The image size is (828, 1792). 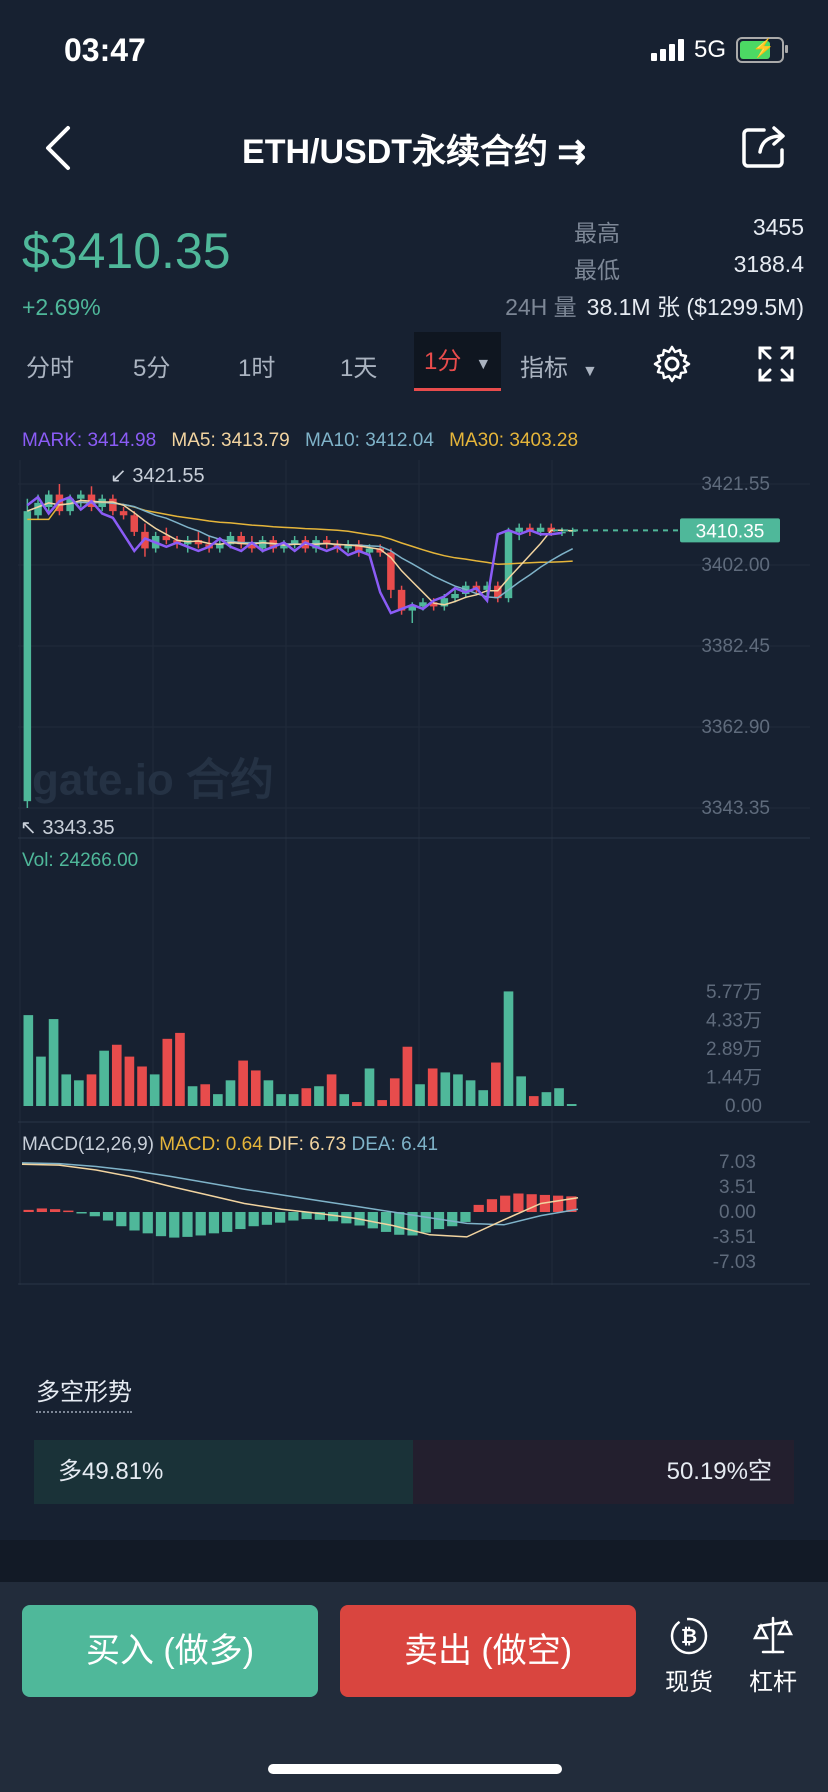 I want to click on volume-tick-label: 5.77万, so click(x=734, y=992).